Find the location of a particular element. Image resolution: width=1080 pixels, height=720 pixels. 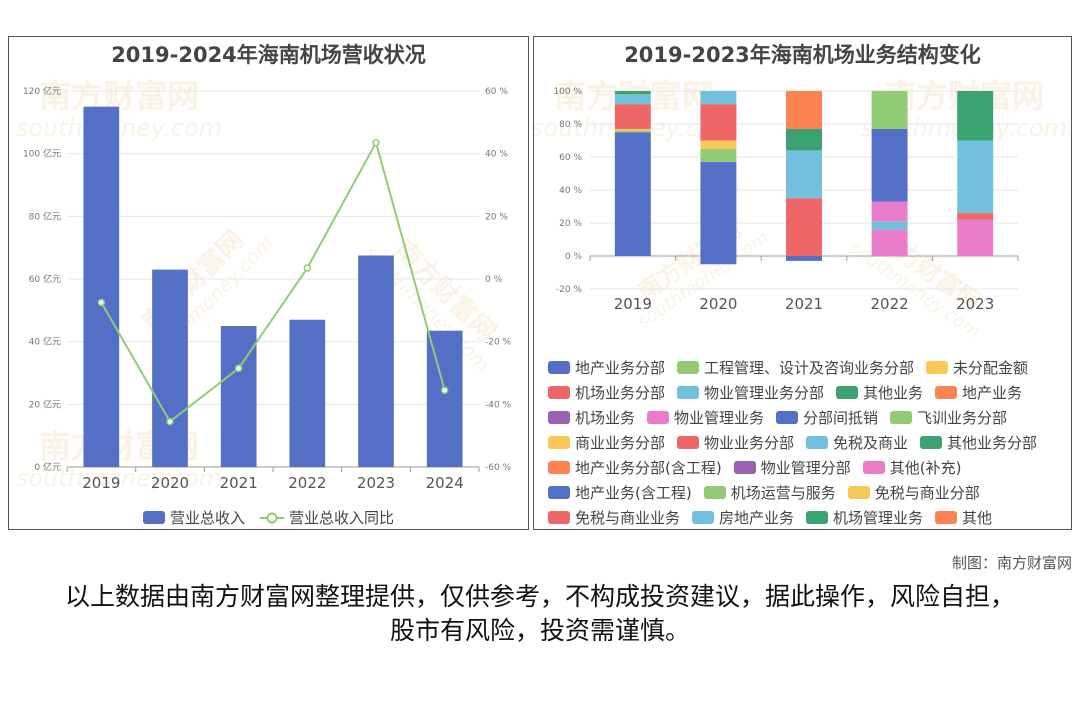

x-tick-label: 2024 is located at coordinates (445, 483).